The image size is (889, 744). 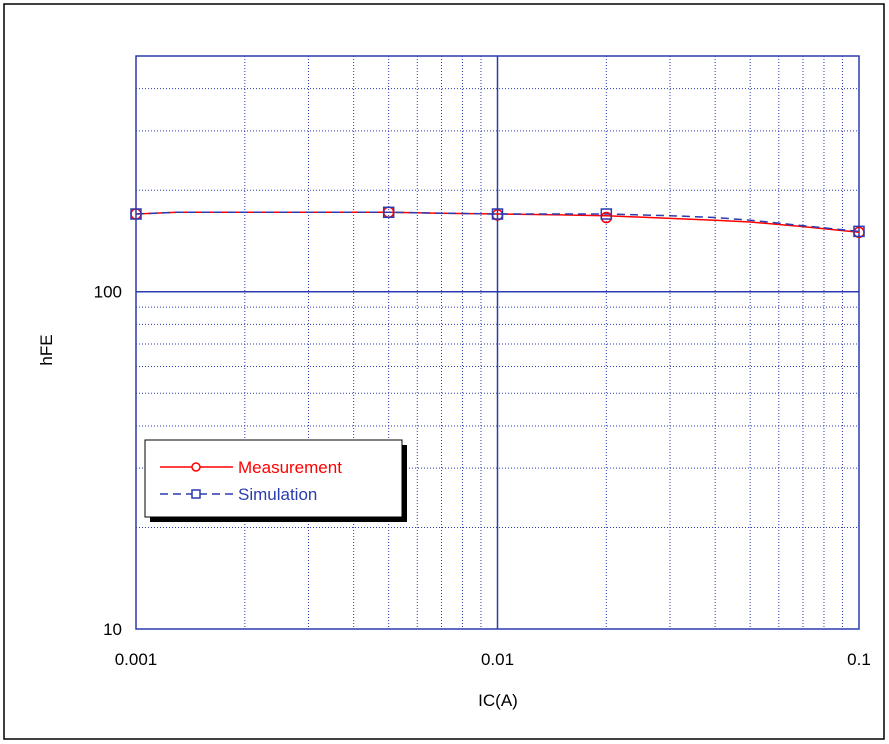 I want to click on legend: Measurement Simulation, so click(x=275, y=480).